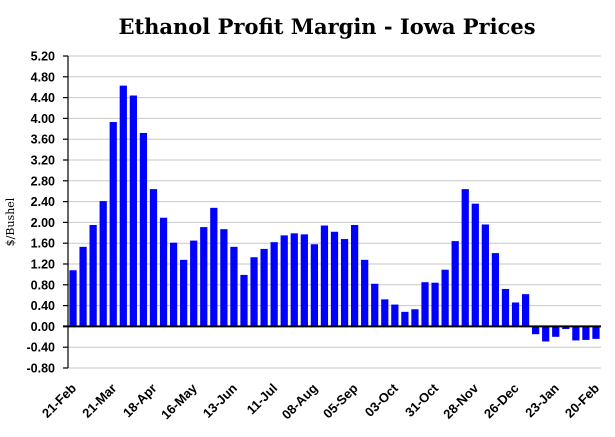 The height and width of the screenshot is (437, 615). Describe the element at coordinates (43, 327) in the screenshot. I see `y-tick-label: 0.00` at that location.